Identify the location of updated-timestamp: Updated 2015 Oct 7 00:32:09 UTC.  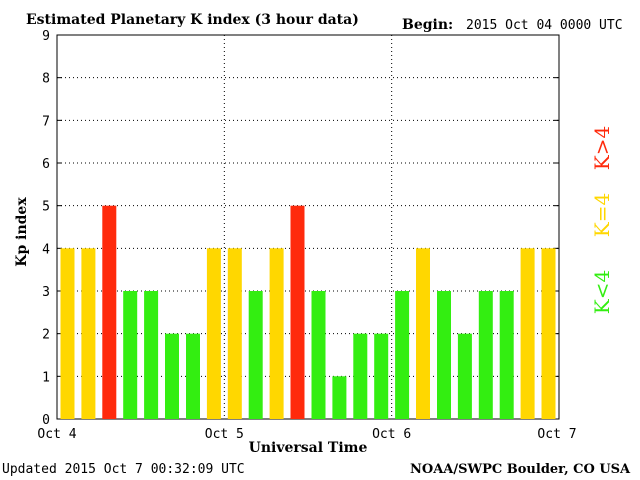
(123, 469).